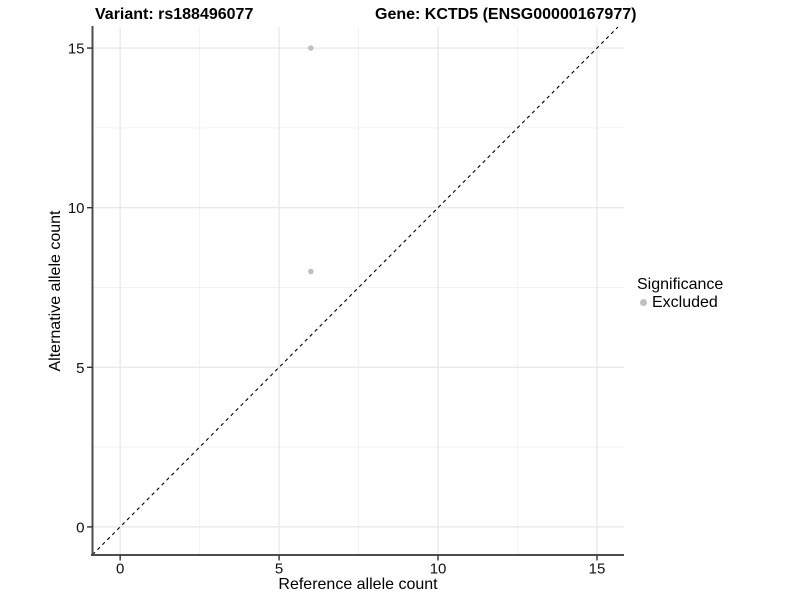  Describe the element at coordinates (685, 302) in the screenshot. I see `legend-item-label: Excluded` at that location.